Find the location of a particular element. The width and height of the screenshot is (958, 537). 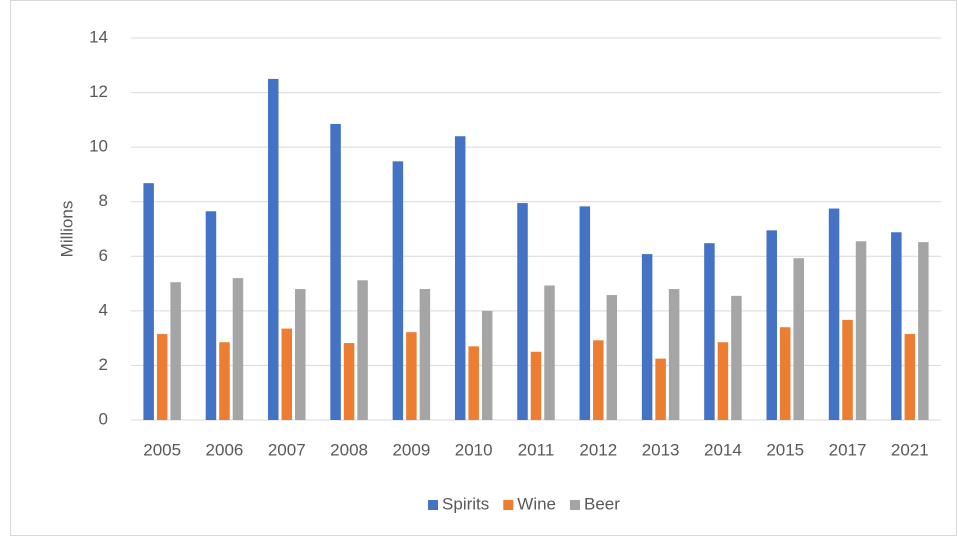

x-tick-label: 2012 is located at coordinates (598, 449).